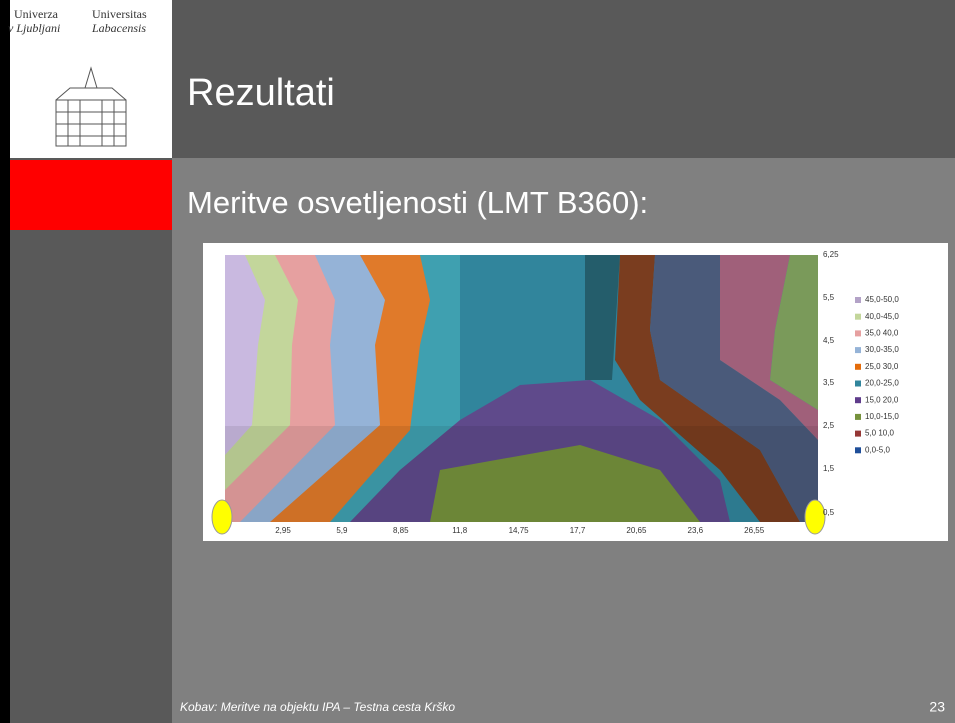  What do you see at coordinates (882, 349) in the screenshot?
I see `legend-label: 30,0-35,0` at bounding box center [882, 349].